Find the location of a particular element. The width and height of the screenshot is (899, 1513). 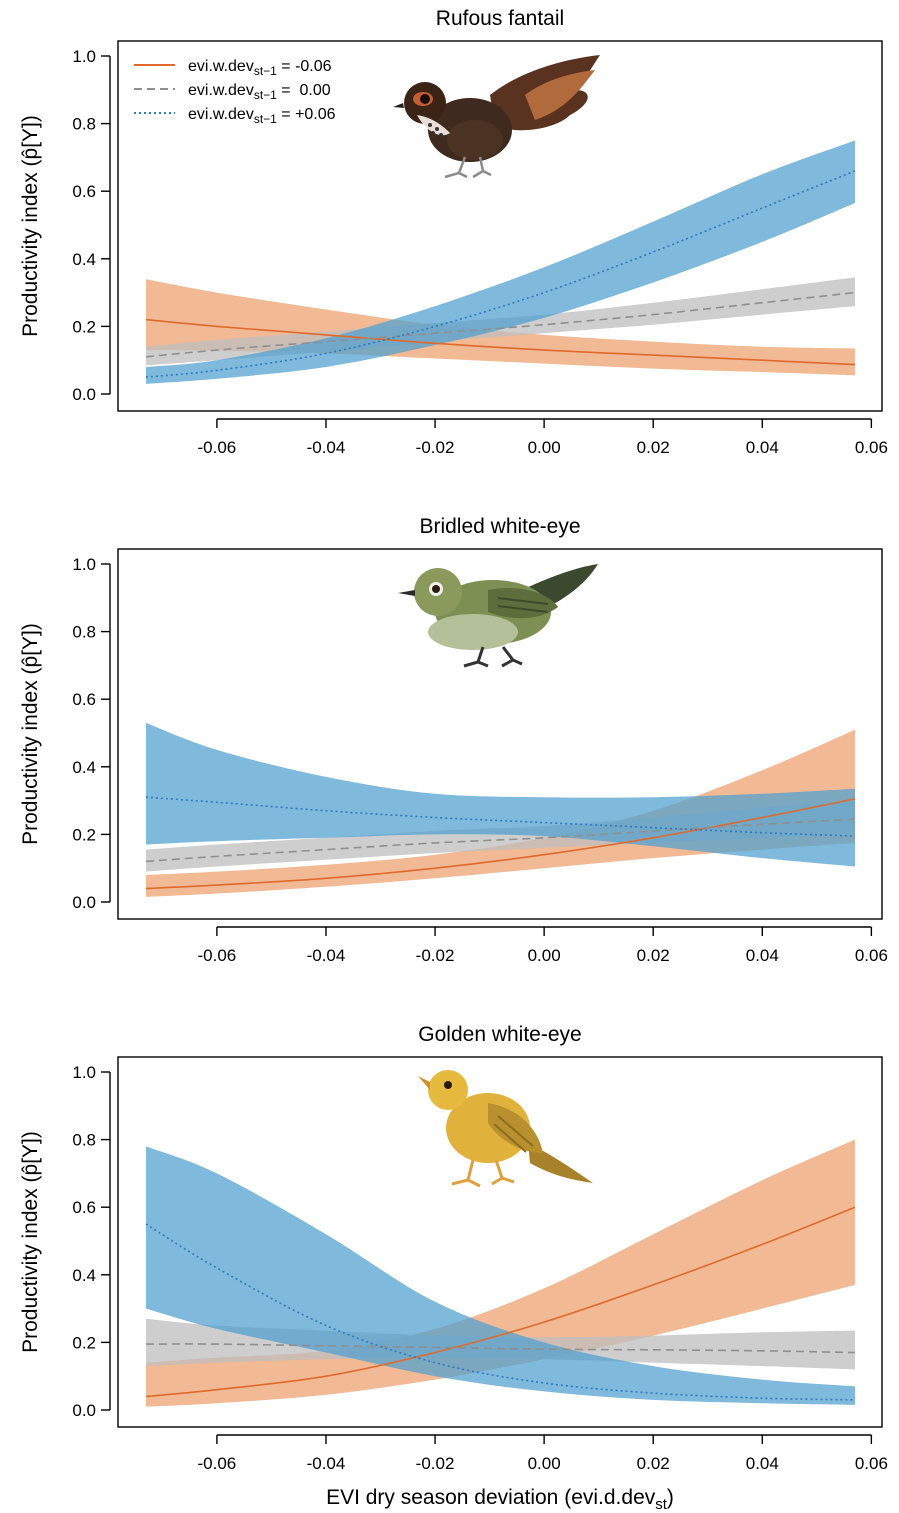

legend-entry-grey: evi.w.devst−1 = 0.00 is located at coordinates (259, 92).